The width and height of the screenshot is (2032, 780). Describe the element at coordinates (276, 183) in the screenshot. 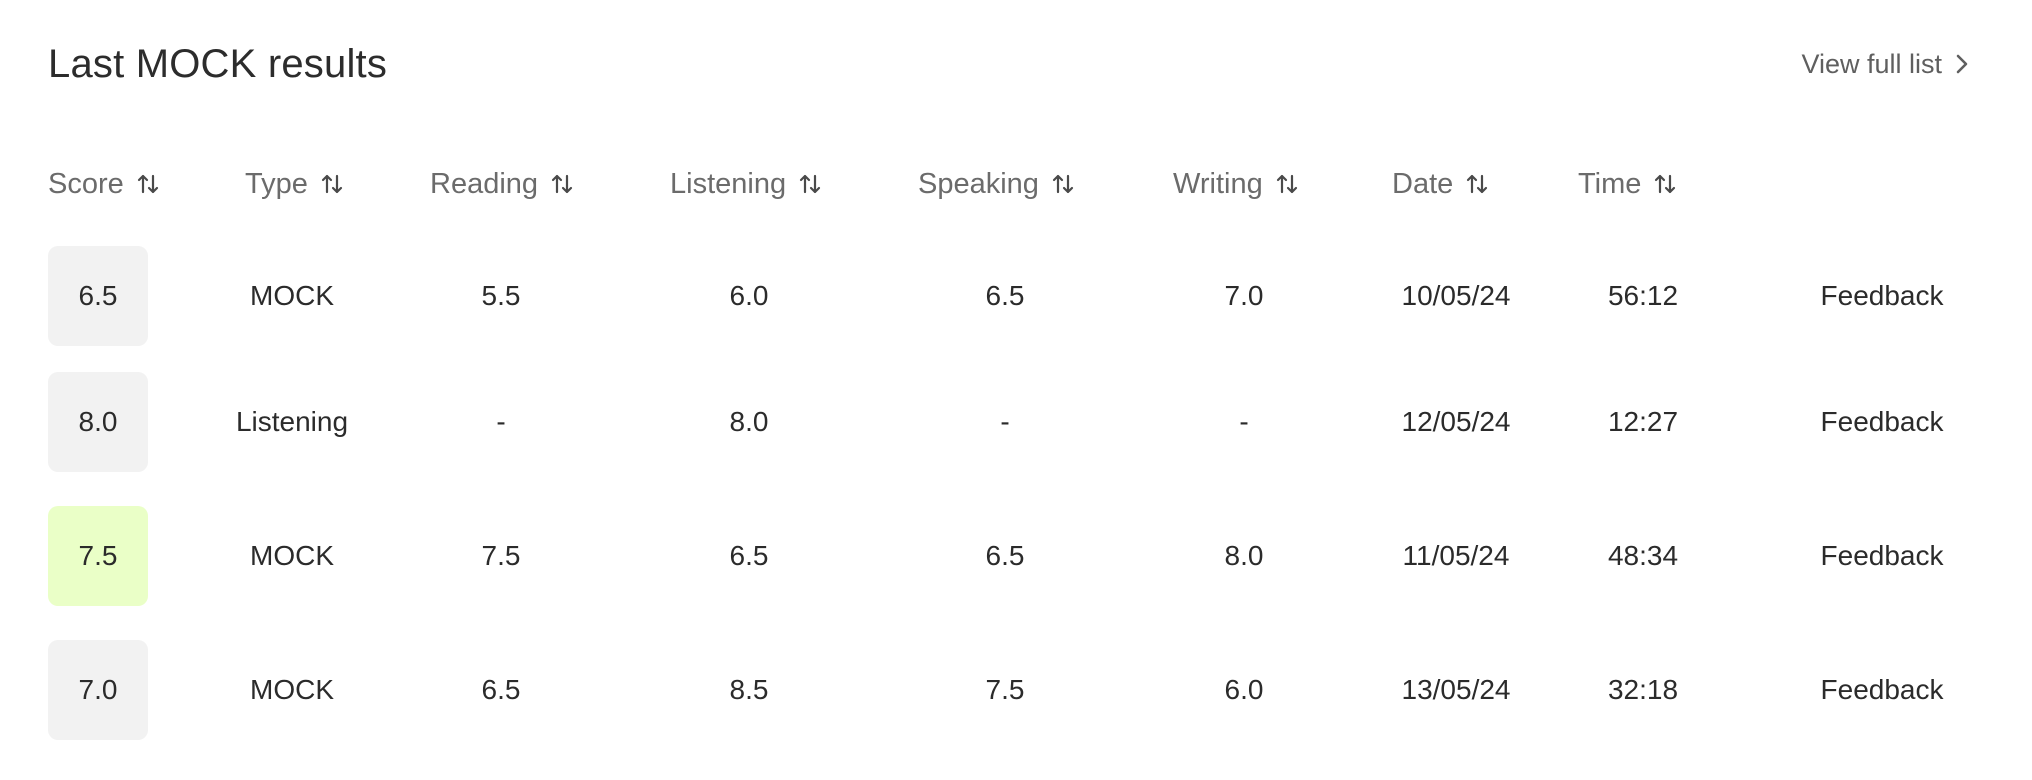

I see `column-header-label: Type` at that location.